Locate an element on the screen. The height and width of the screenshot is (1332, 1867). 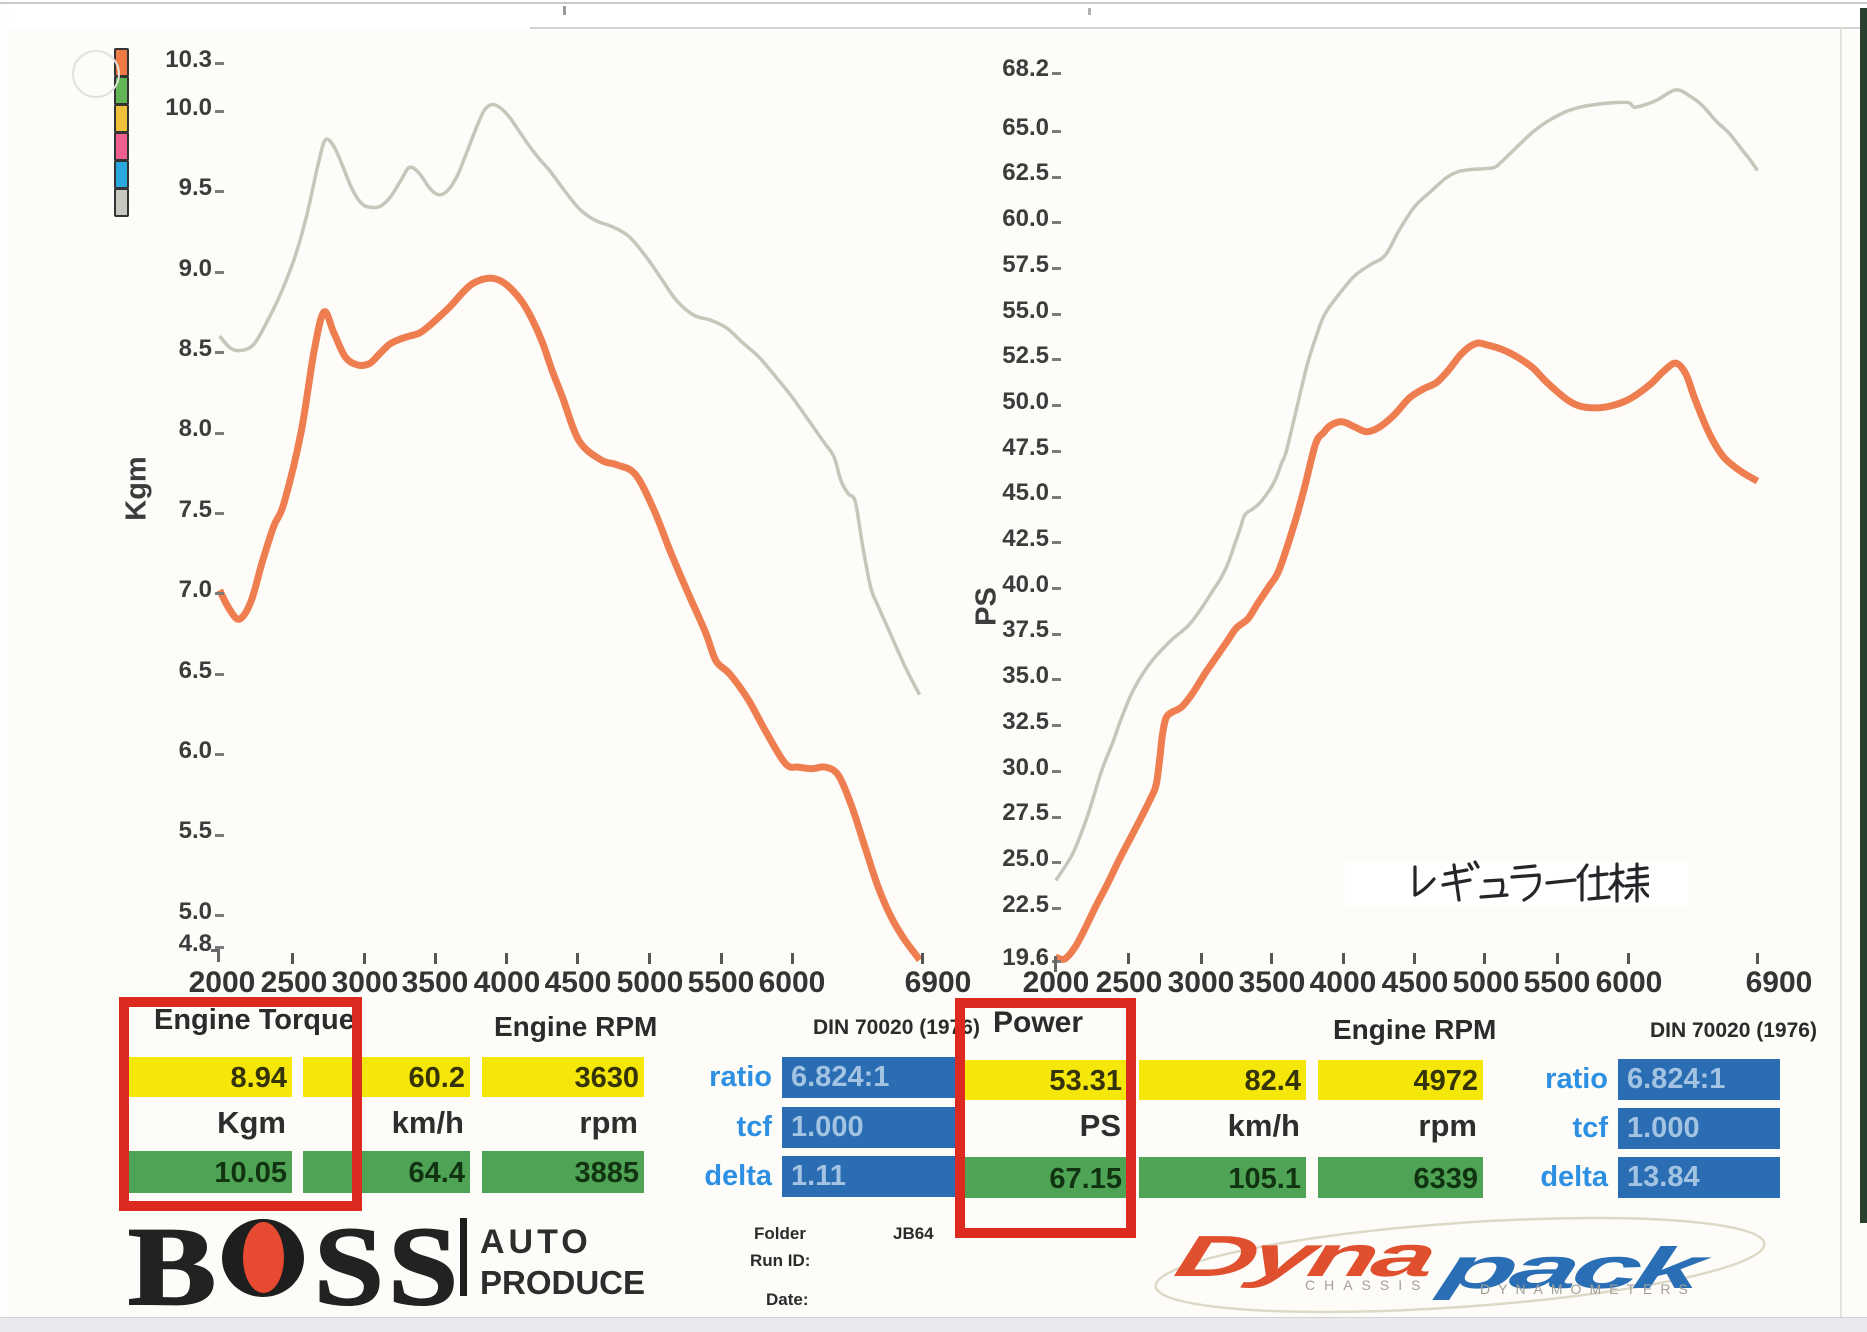
svg-text: DYNAMOMETERS is located at coordinates (1588, 1289).